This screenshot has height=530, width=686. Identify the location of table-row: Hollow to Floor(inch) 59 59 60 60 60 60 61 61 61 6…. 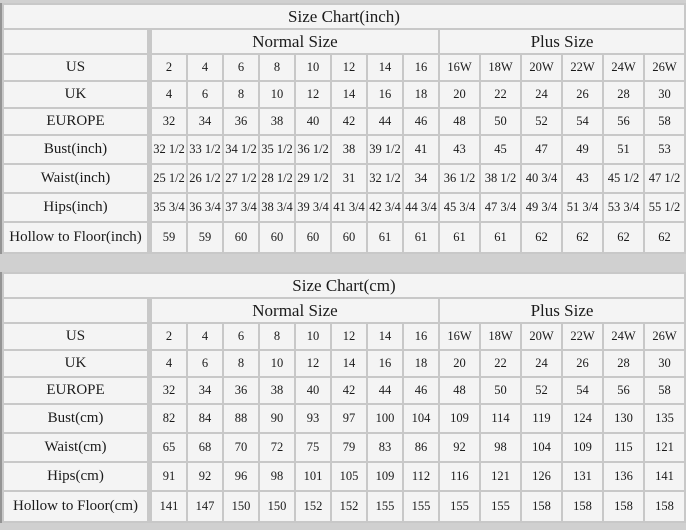
(344, 237).